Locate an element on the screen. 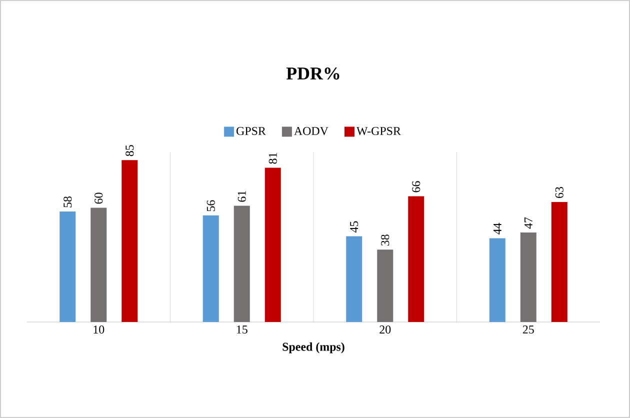 The image size is (630, 418). data-label: 63 is located at coordinates (559, 192).